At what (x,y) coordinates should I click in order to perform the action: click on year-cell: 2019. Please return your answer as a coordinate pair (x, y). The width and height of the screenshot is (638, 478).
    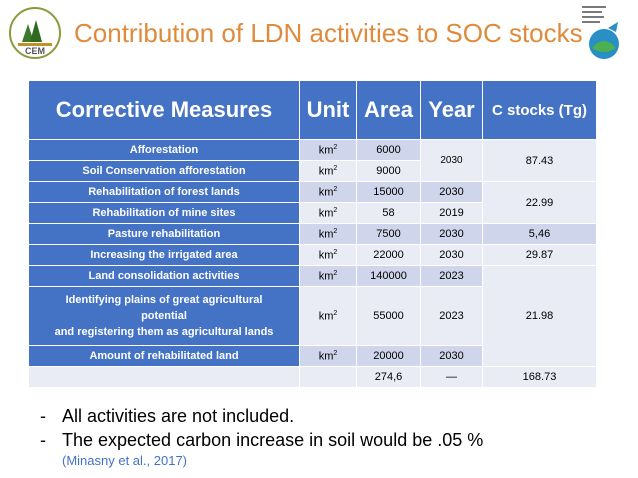
    Looking at the image, I should click on (451, 213).